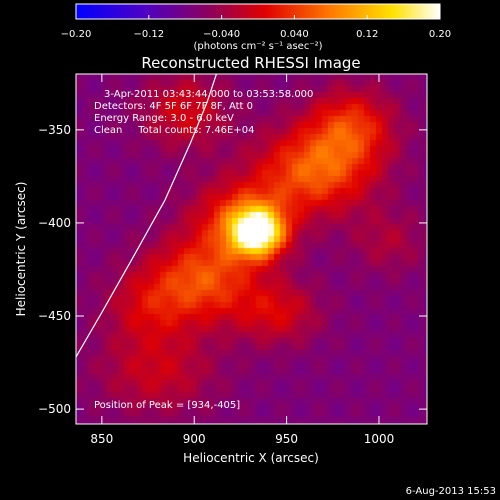 The width and height of the screenshot is (500, 500). What do you see at coordinates (367, 34) in the screenshot?
I see `colorbar-tick-label: 0.12` at bounding box center [367, 34].